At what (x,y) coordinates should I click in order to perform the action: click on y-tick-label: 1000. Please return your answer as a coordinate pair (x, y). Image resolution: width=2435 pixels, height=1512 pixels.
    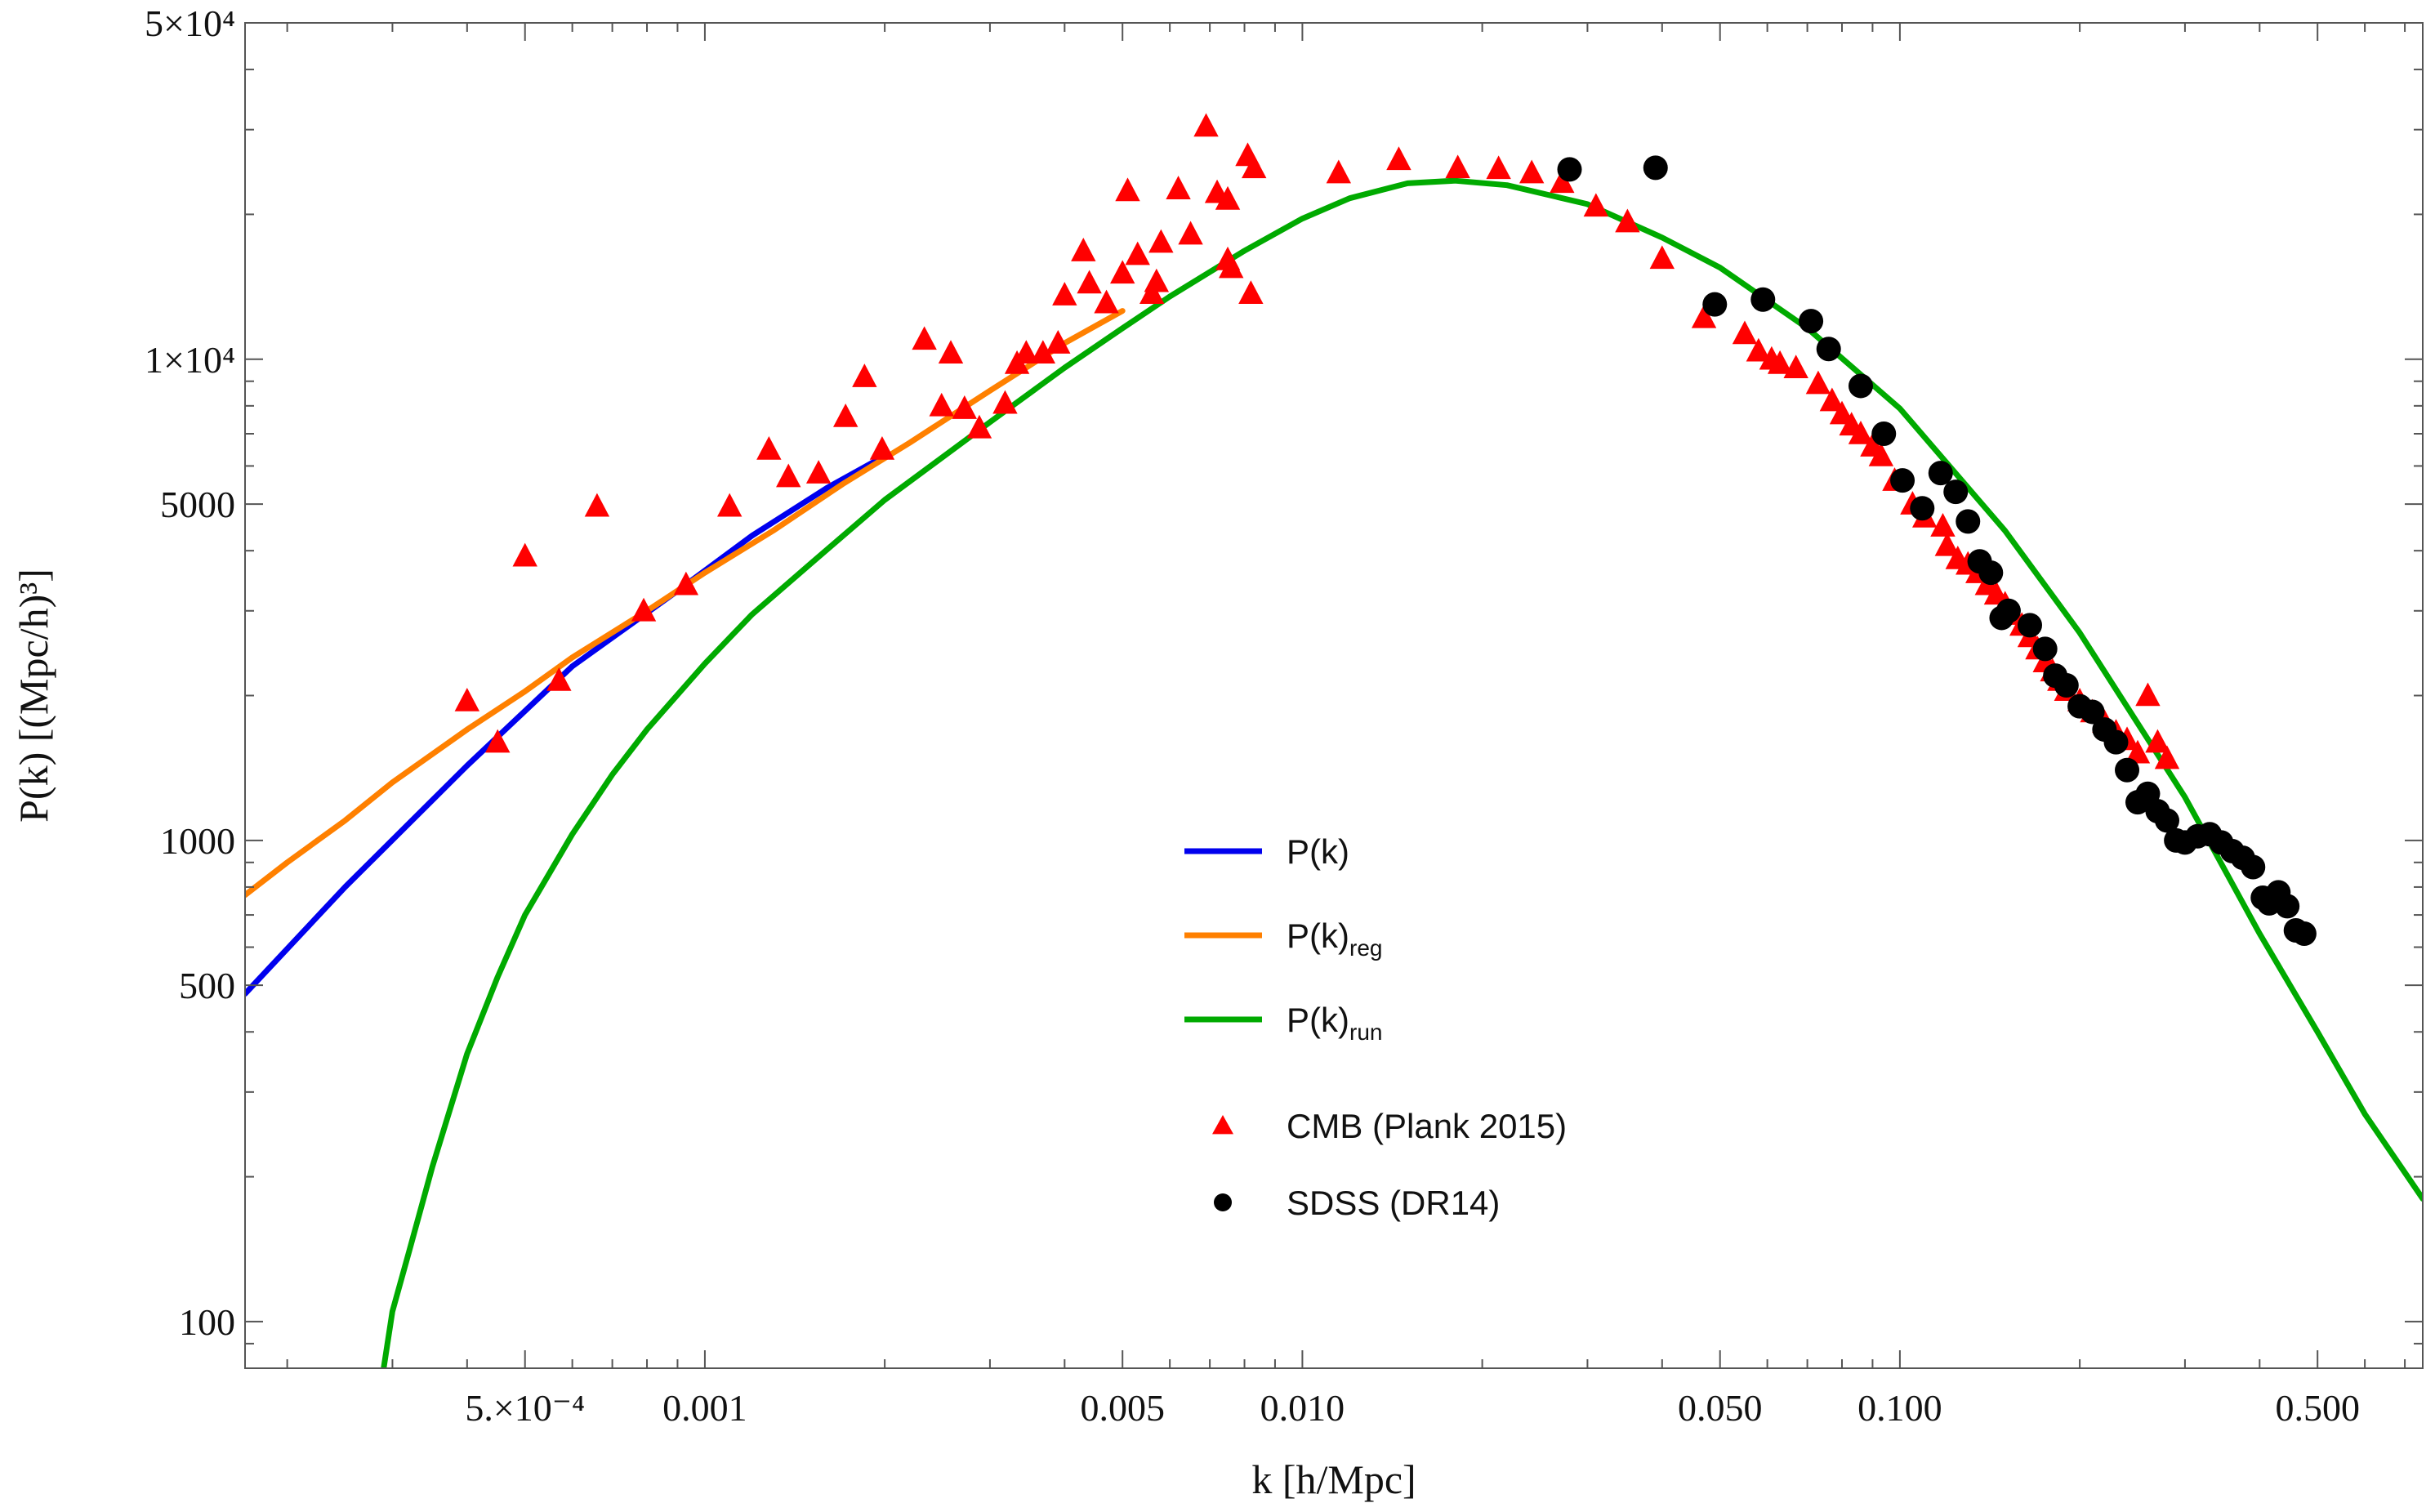
    Looking at the image, I should click on (197, 841).